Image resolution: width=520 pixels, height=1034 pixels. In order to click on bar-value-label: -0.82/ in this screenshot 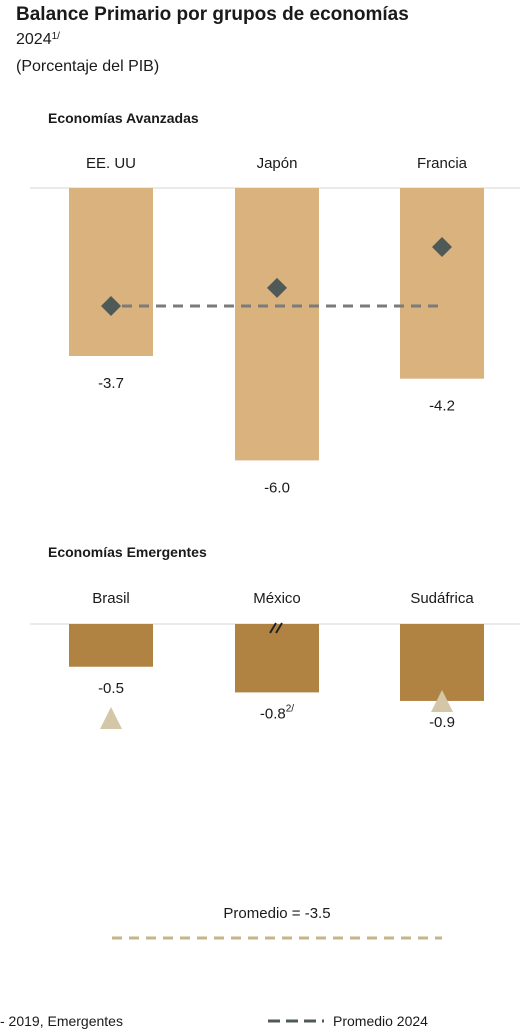, I will do `click(277, 712)`.